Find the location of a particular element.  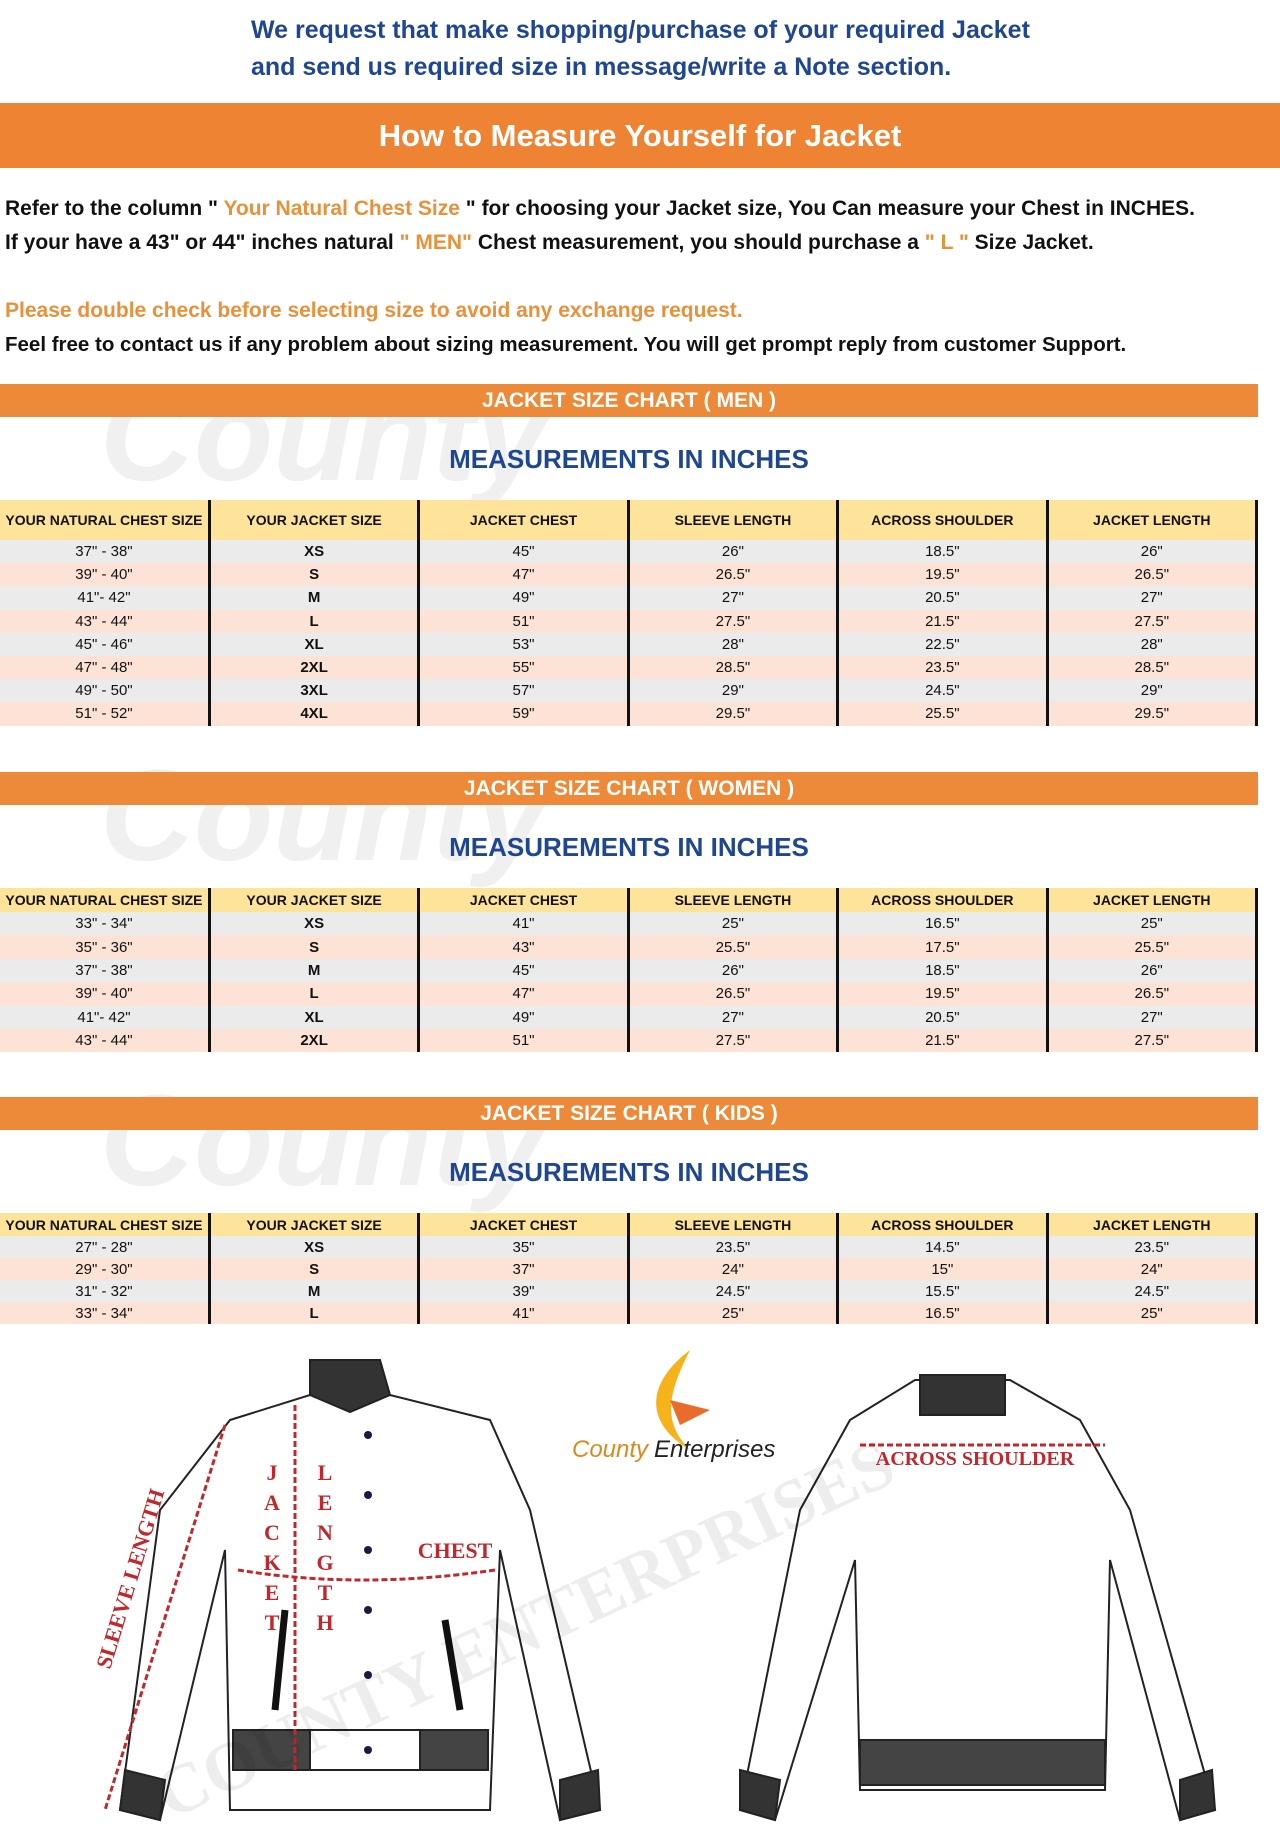

table-cell: 59" is located at coordinates (524, 714).